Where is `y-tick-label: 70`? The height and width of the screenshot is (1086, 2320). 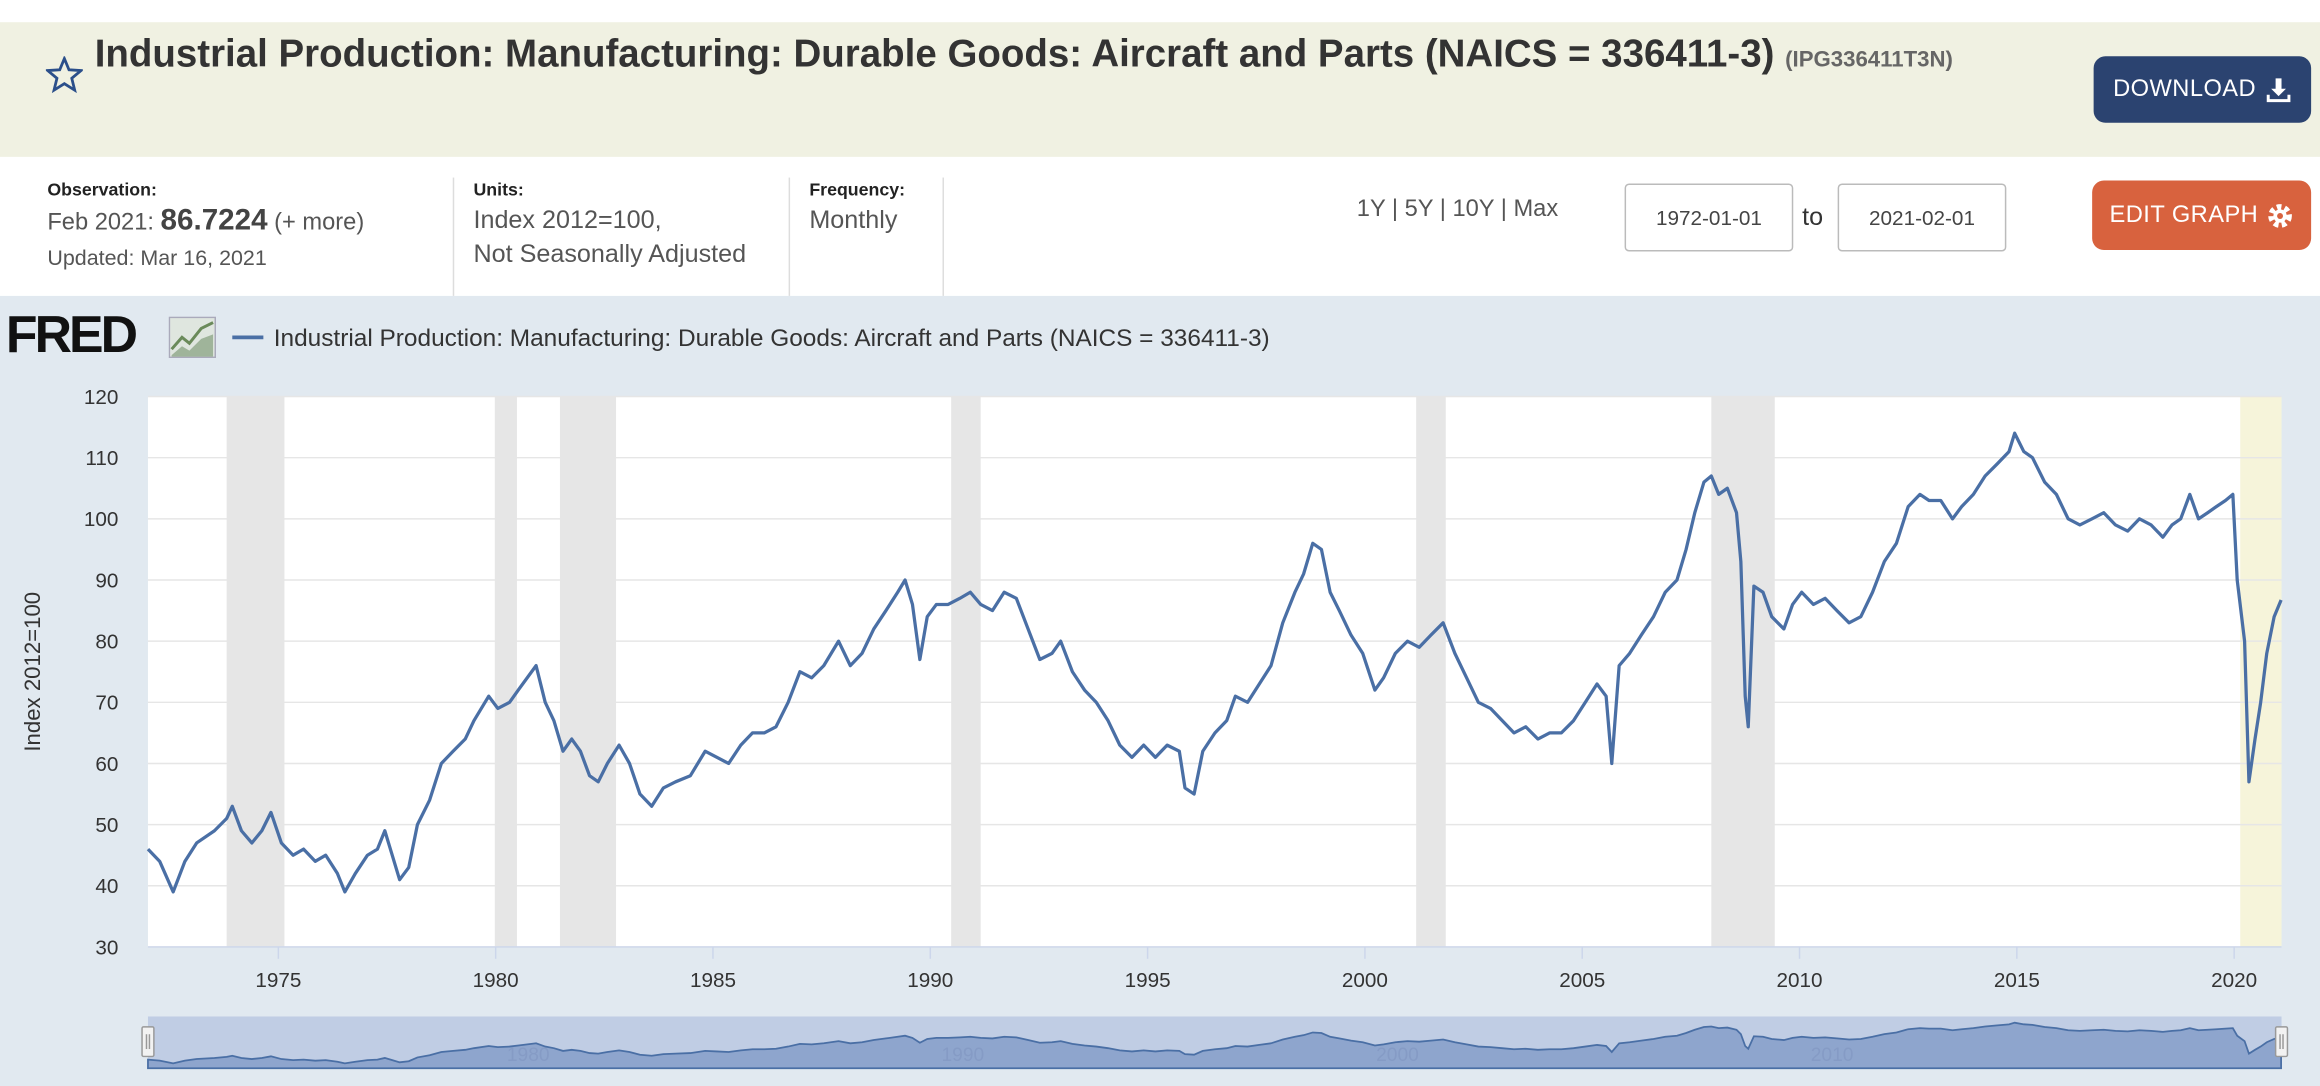 y-tick-label: 70 is located at coordinates (106, 703).